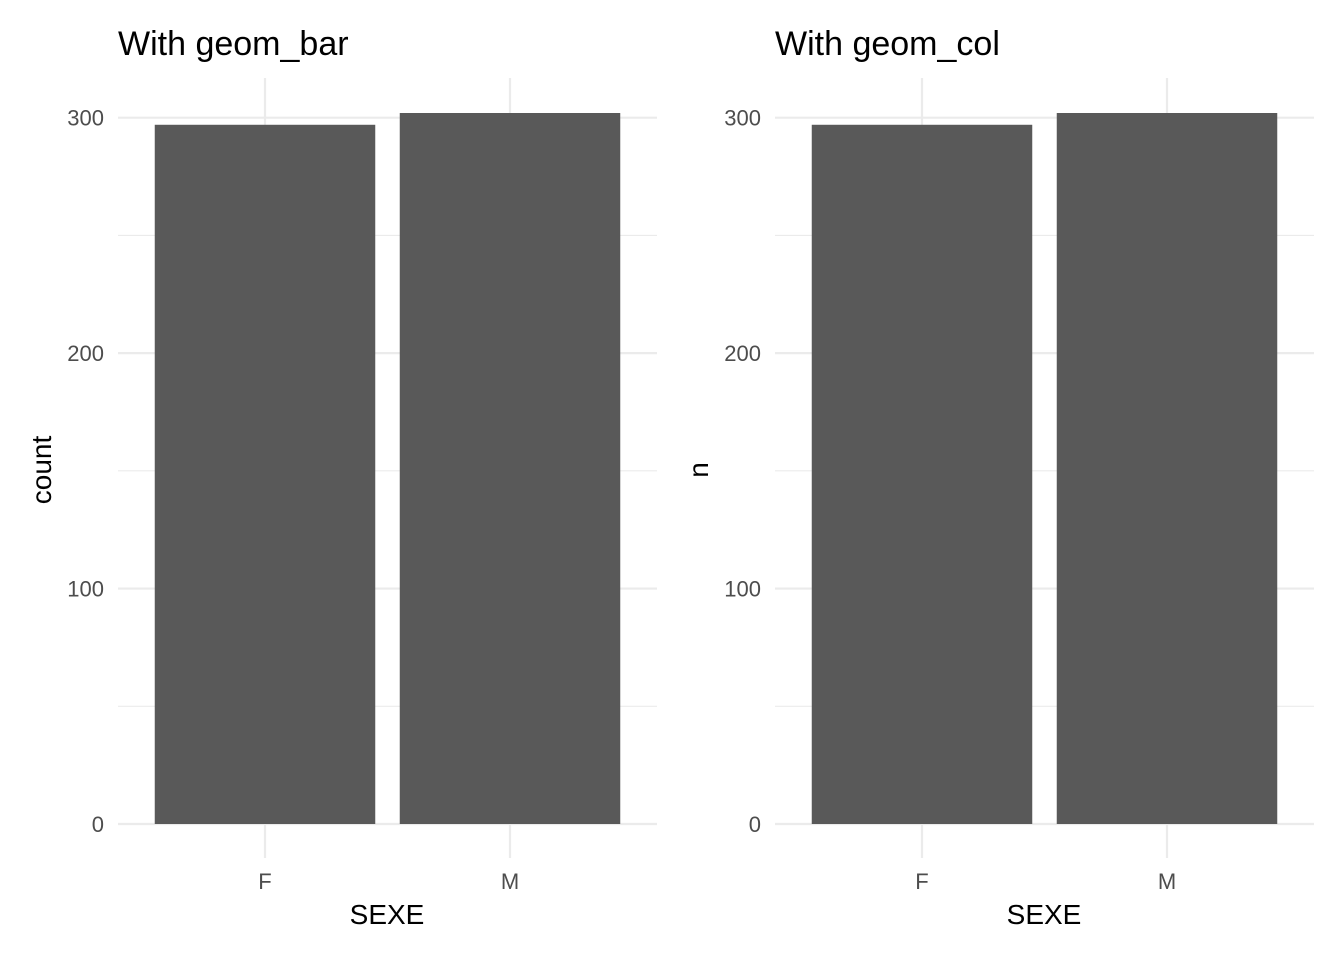 The width and height of the screenshot is (1344, 960). I want to click on panel-title: With geom_col, so click(887, 44).